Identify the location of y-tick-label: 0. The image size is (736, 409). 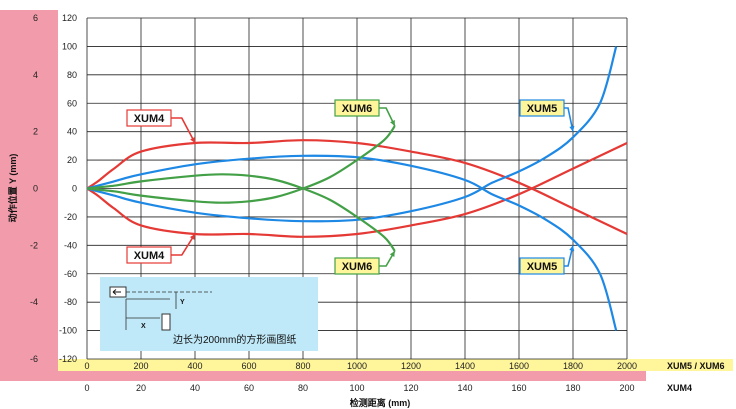
(74, 189).